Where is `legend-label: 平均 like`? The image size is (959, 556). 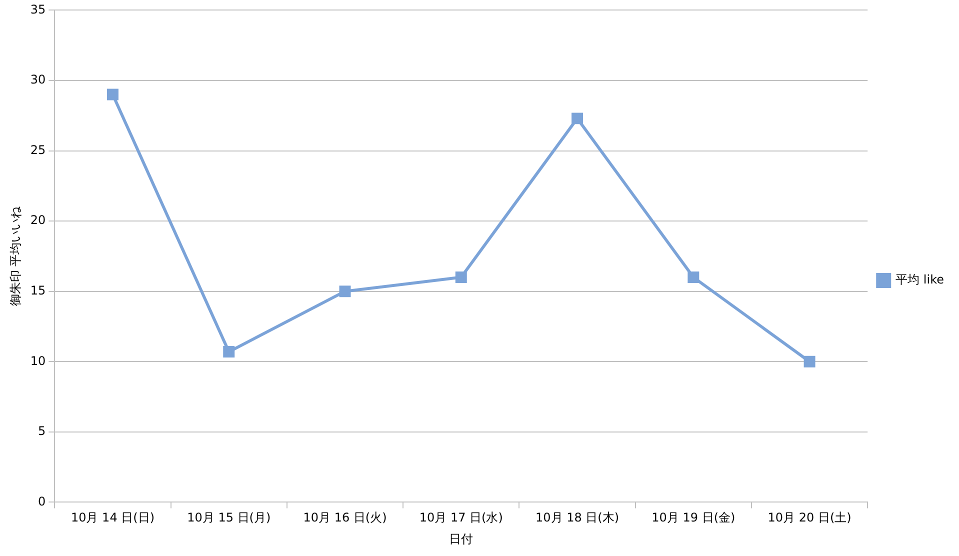 legend-label: 平均 like is located at coordinates (920, 279).